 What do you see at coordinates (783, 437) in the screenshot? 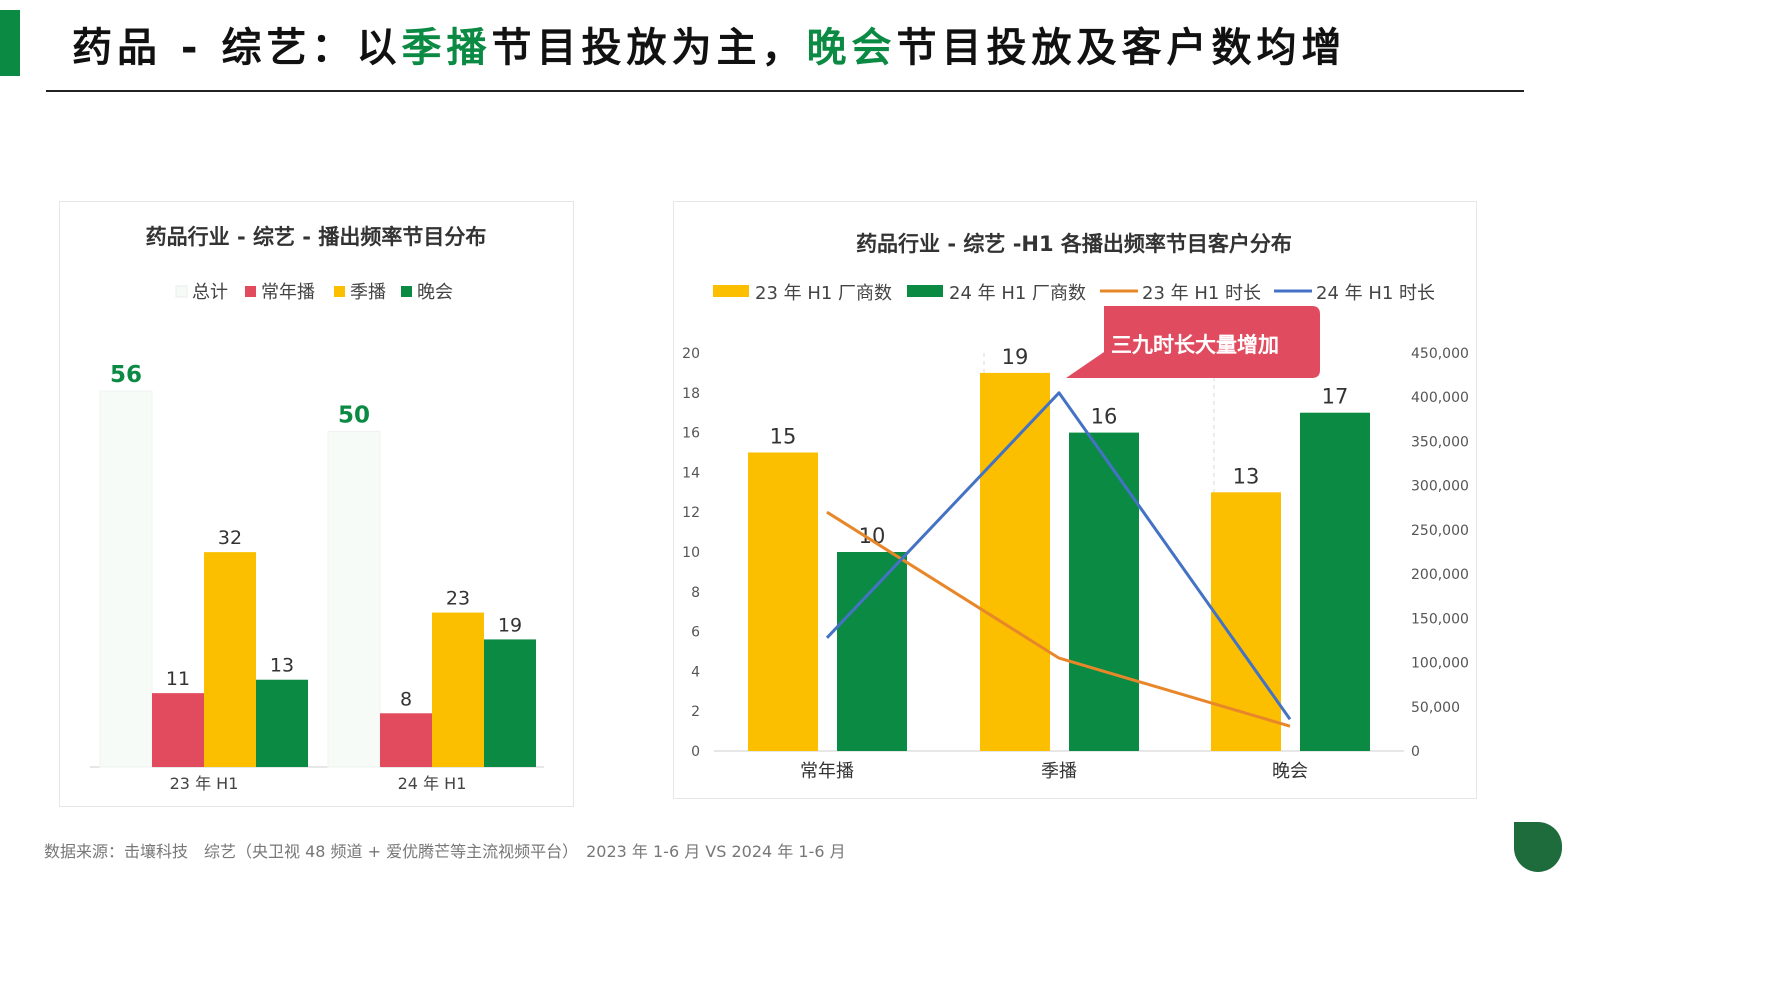
I see `label-0-0: 15` at bounding box center [783, 437].